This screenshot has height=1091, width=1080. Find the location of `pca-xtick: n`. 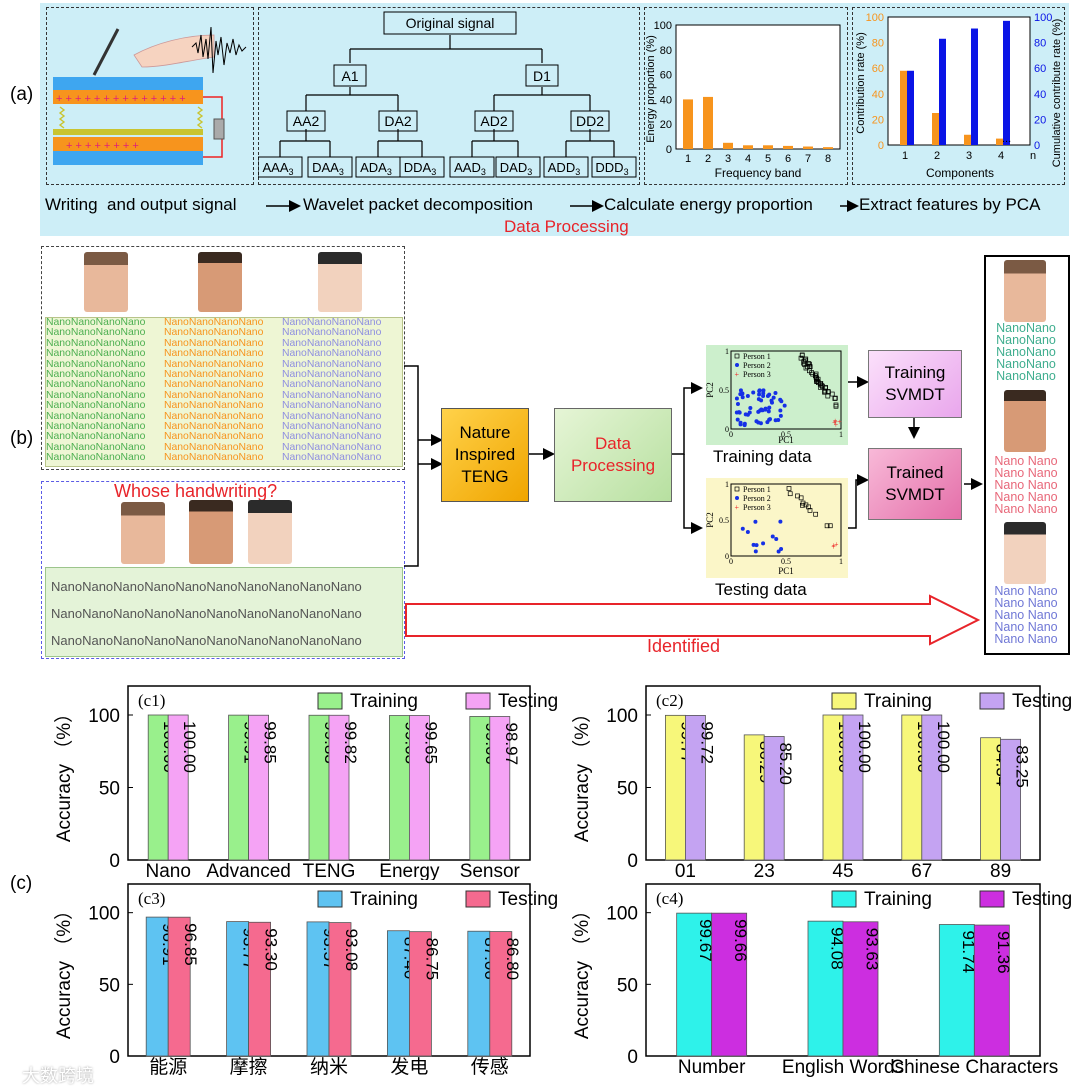

pca-xtick: n is located at coordinates (1033, 156).